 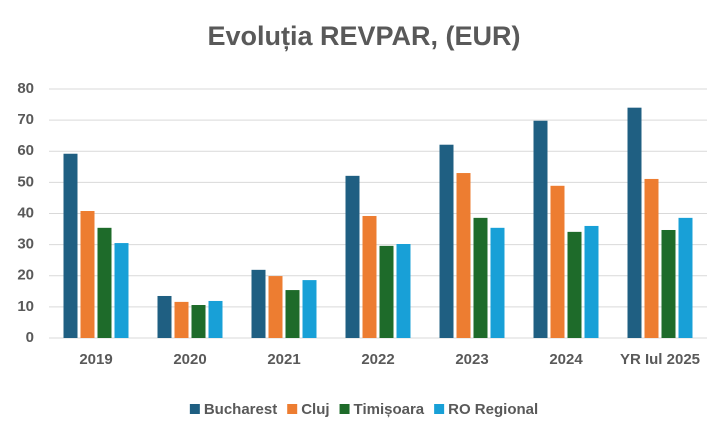 What do you see at coordinates (25, 150) in the screenshot?
I see `y-tick-label: 60` at bounding box center [25, 150].